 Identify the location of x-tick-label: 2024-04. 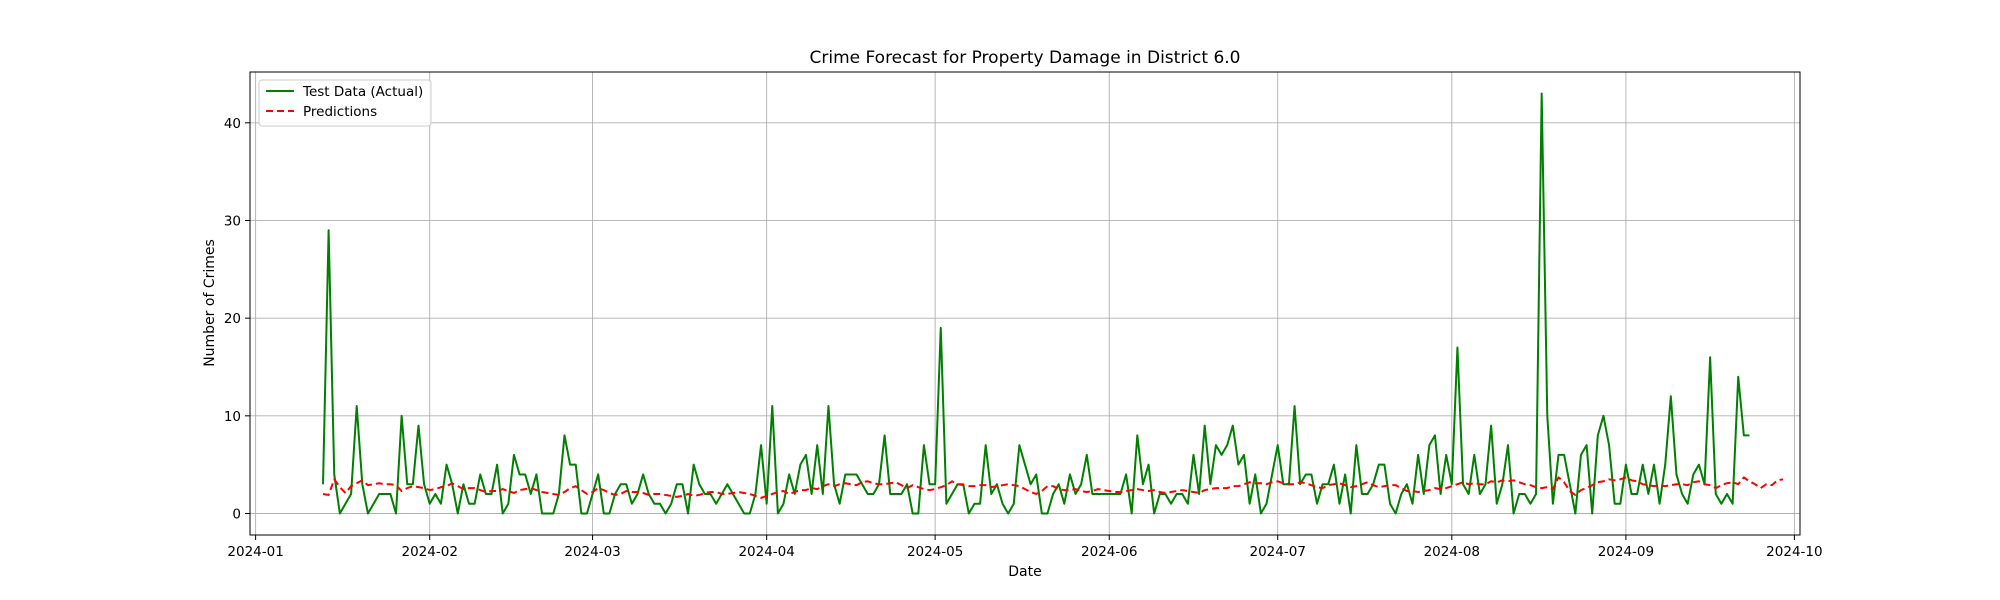
(766, 552).